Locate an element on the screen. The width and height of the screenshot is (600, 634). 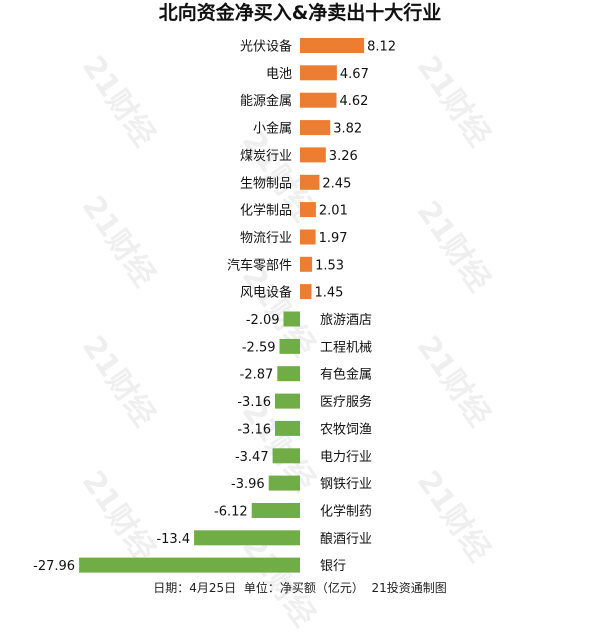
category-label: 物流行业 is located at coordinates (266, 238).